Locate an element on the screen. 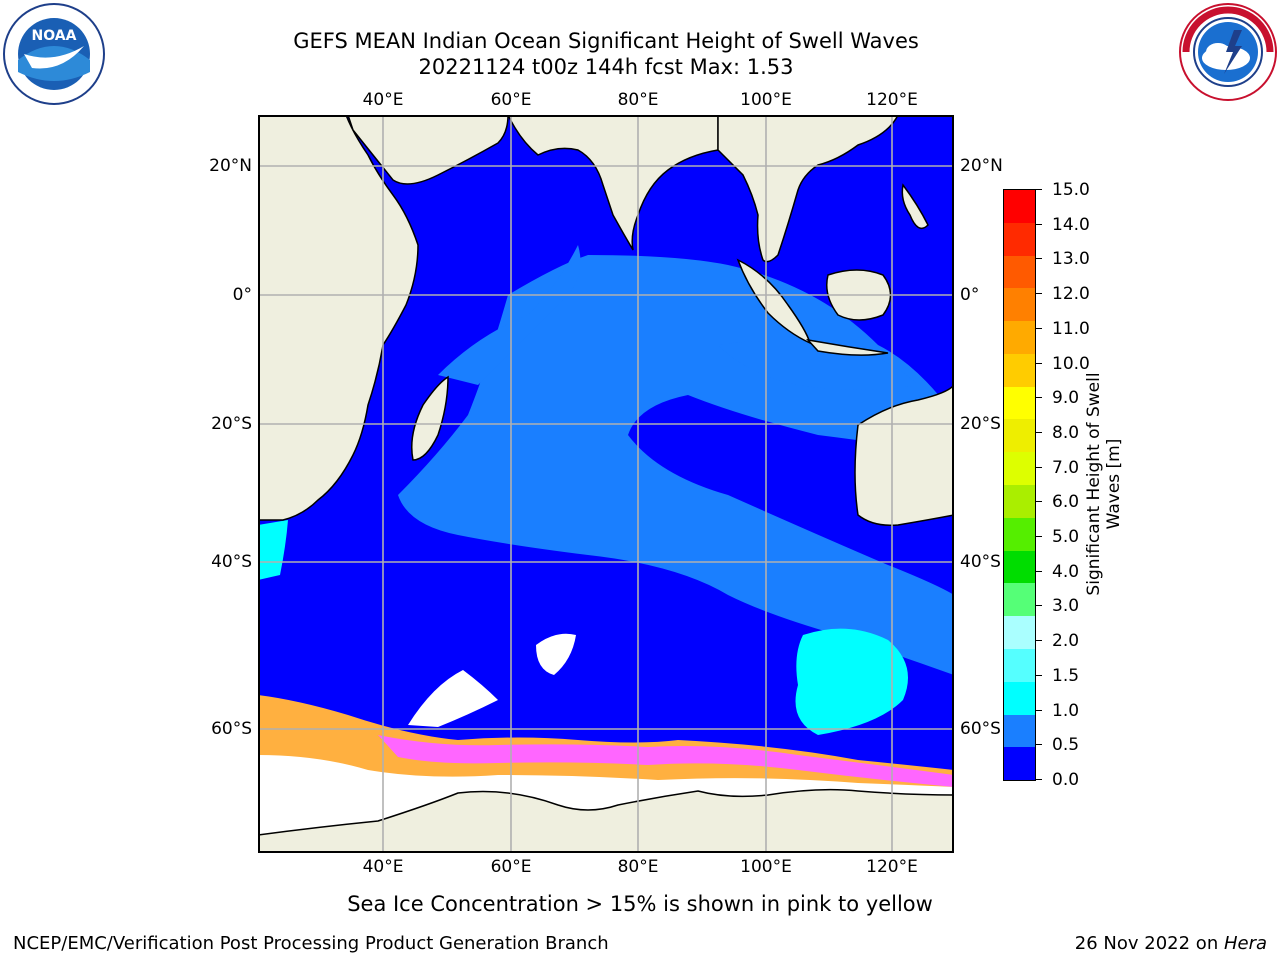 The image size is (1280, 960). swell-region-1-1p5m-west is located at coordinates (273, 550).